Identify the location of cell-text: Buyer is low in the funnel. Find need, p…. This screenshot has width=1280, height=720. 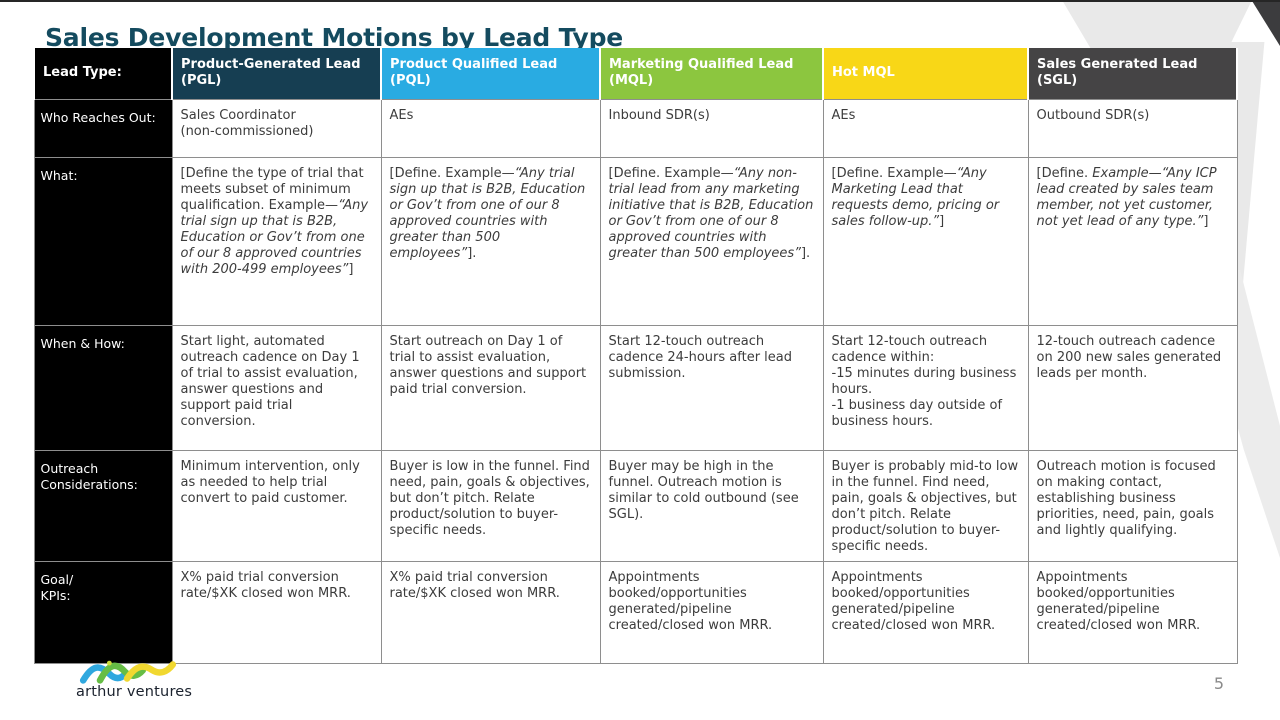
(489, 498).